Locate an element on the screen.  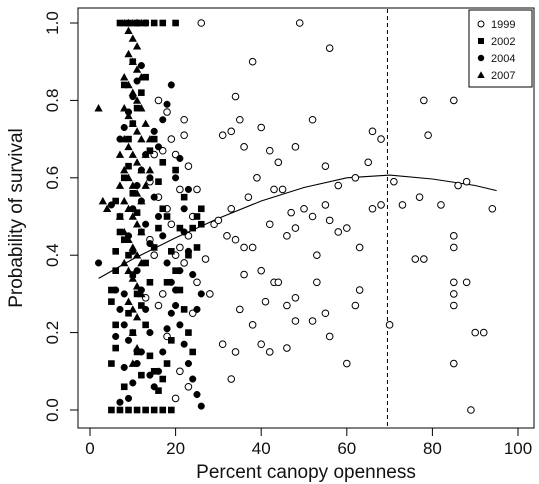
legend-marker-2004 is located at coordinates (481, 58).